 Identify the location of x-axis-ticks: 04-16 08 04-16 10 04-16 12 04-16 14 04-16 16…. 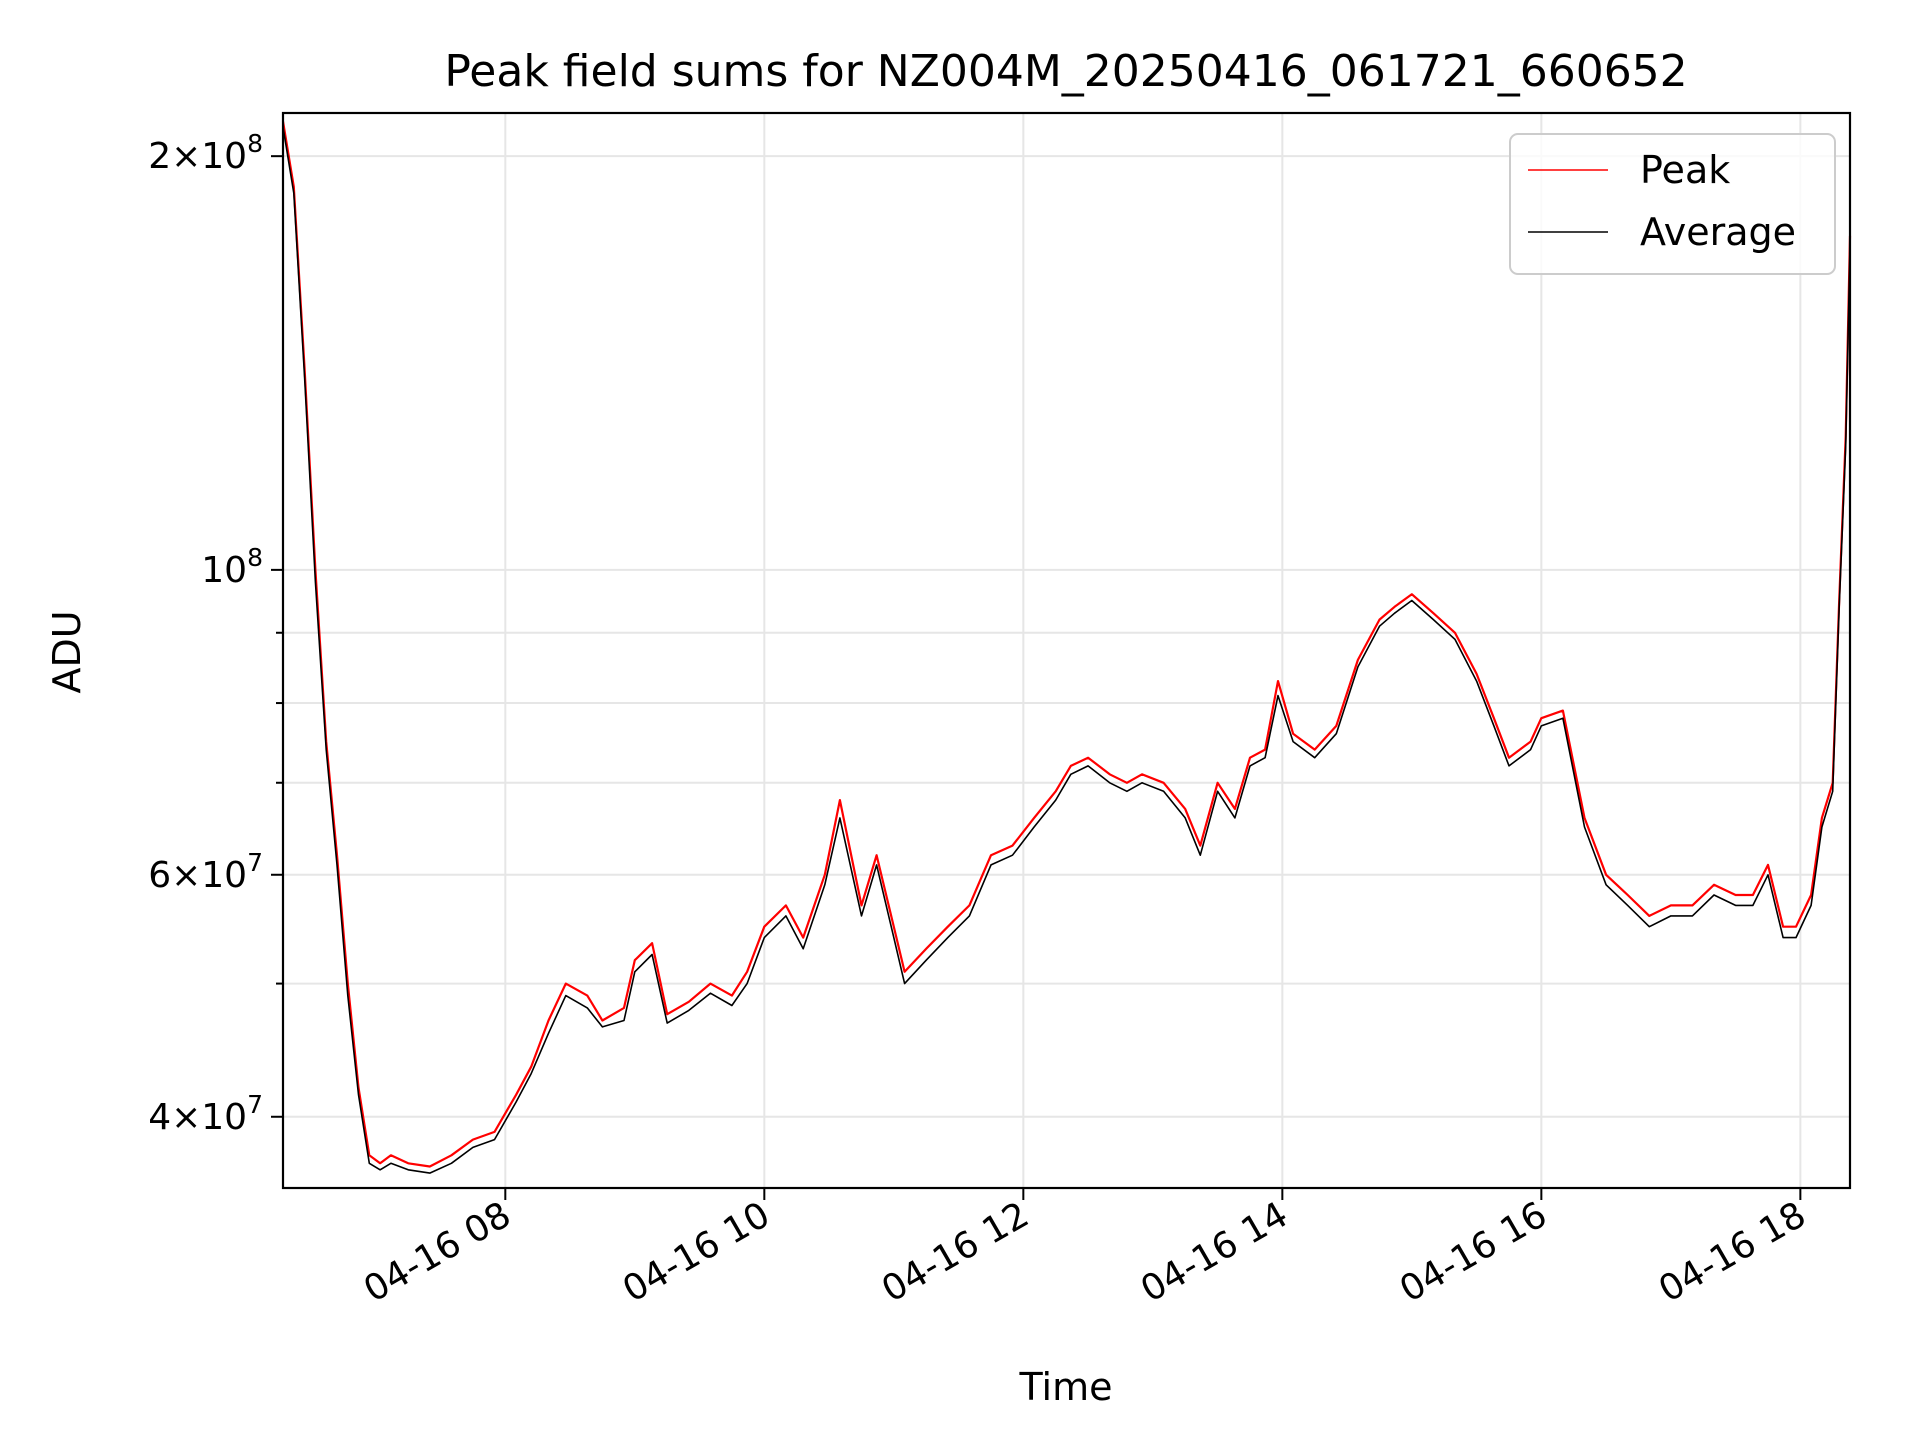
(1085, 1249).